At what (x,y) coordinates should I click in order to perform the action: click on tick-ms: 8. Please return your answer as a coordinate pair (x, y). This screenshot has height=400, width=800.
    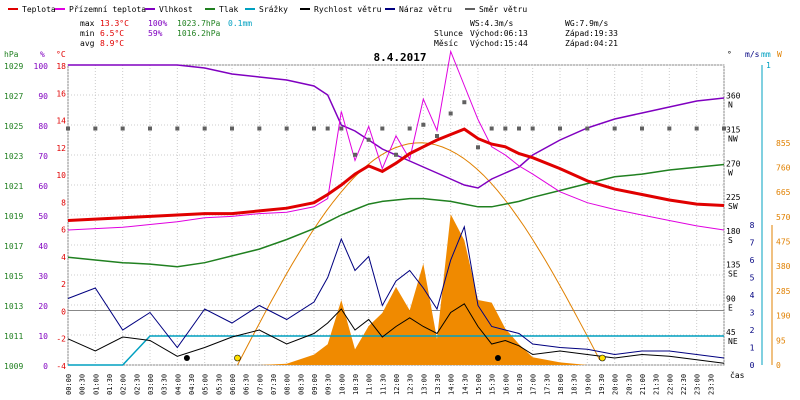
    Looking at the image, I should click on (752, 225).